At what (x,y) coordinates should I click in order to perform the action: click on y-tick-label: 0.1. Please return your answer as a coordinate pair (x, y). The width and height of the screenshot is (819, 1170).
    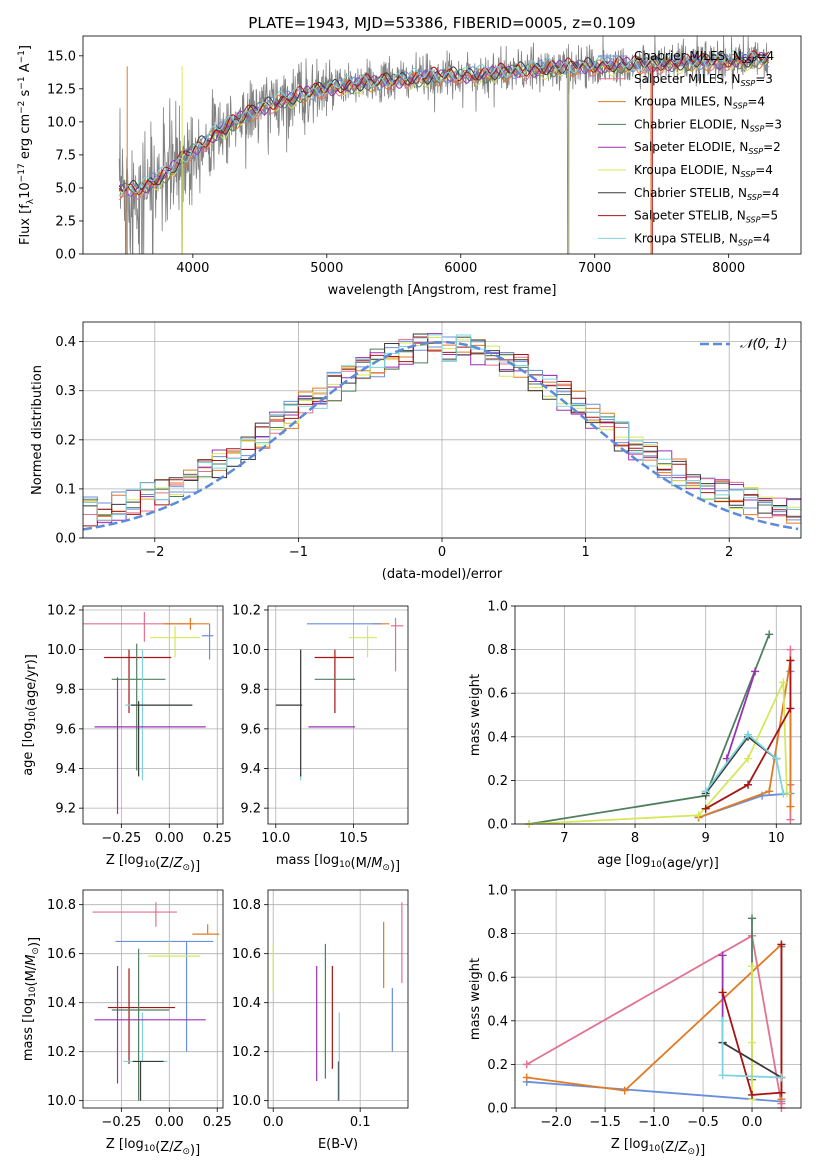
    Looking at the image, I should click on (65, 489).